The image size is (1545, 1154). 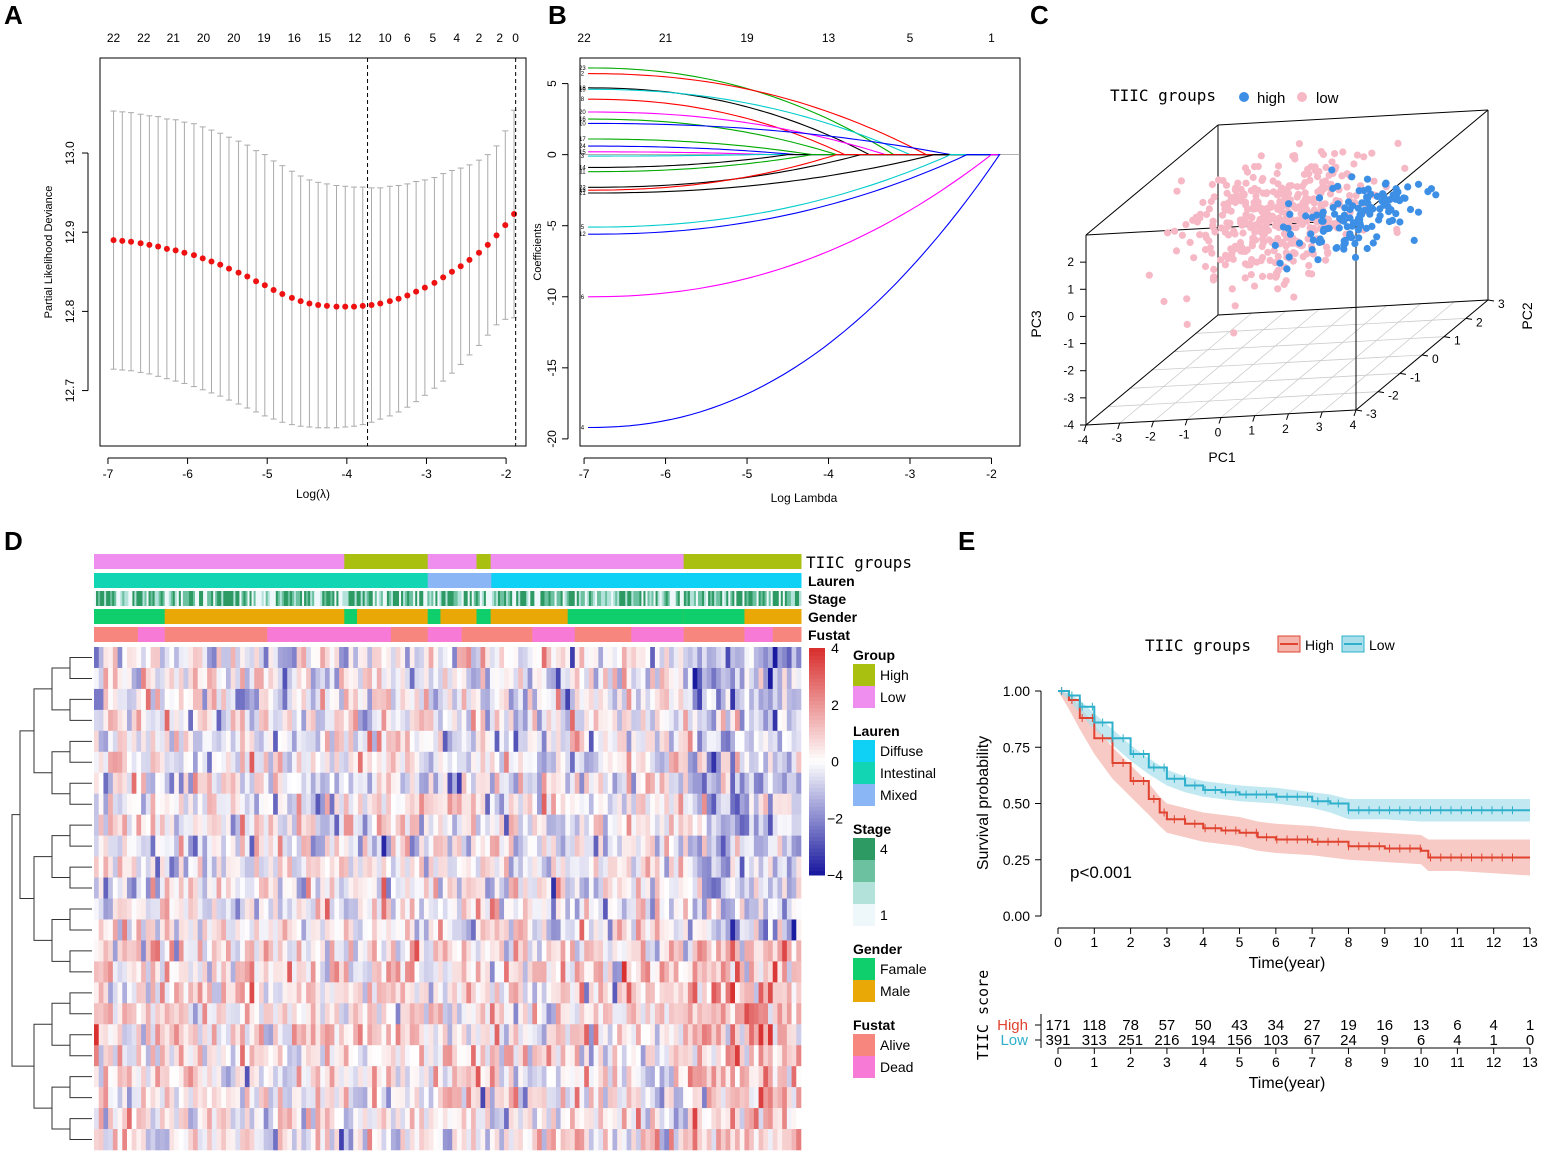 I want to click on coef-path-label: 13, so click(x=582, y=191).